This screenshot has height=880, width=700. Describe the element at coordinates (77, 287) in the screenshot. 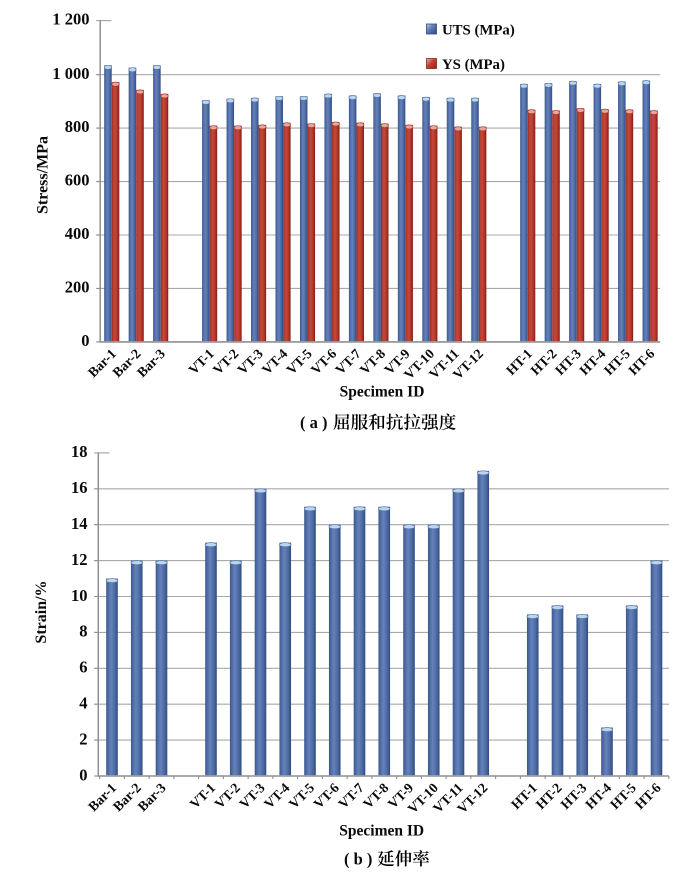

I see `svg-text: 200` at that location.